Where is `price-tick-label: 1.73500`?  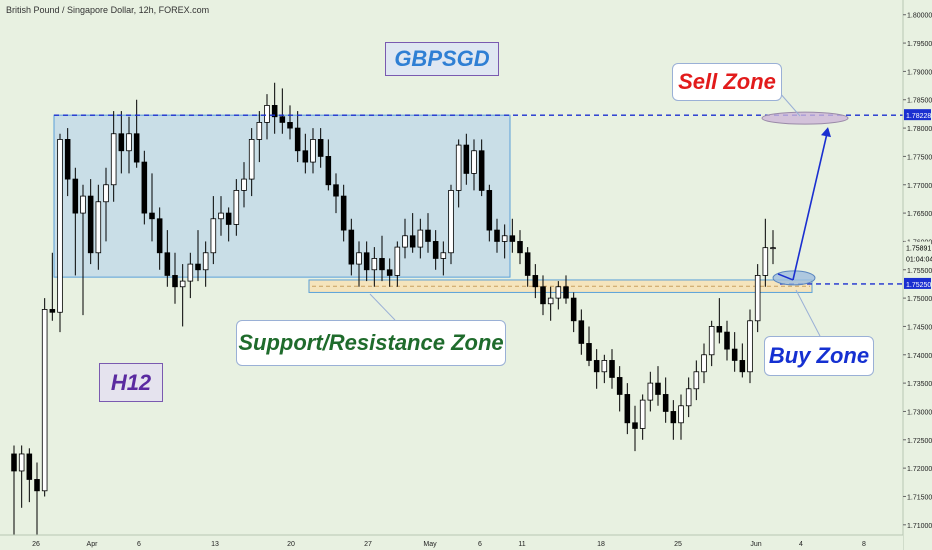
price-tick-label: 1.73500 is located at coordinates (919, 384).